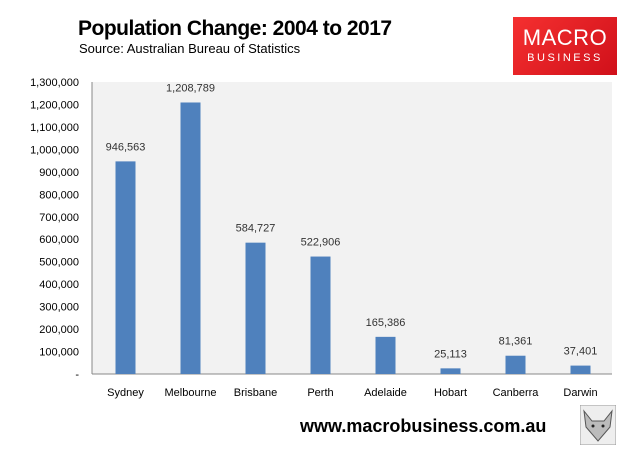 The height and width of the screenshot is (455, 623). What do you see at coordinates (565, 58) in the screenshot?
I see `logo-line2: BUSINESS` at bounding box center [565, 58].